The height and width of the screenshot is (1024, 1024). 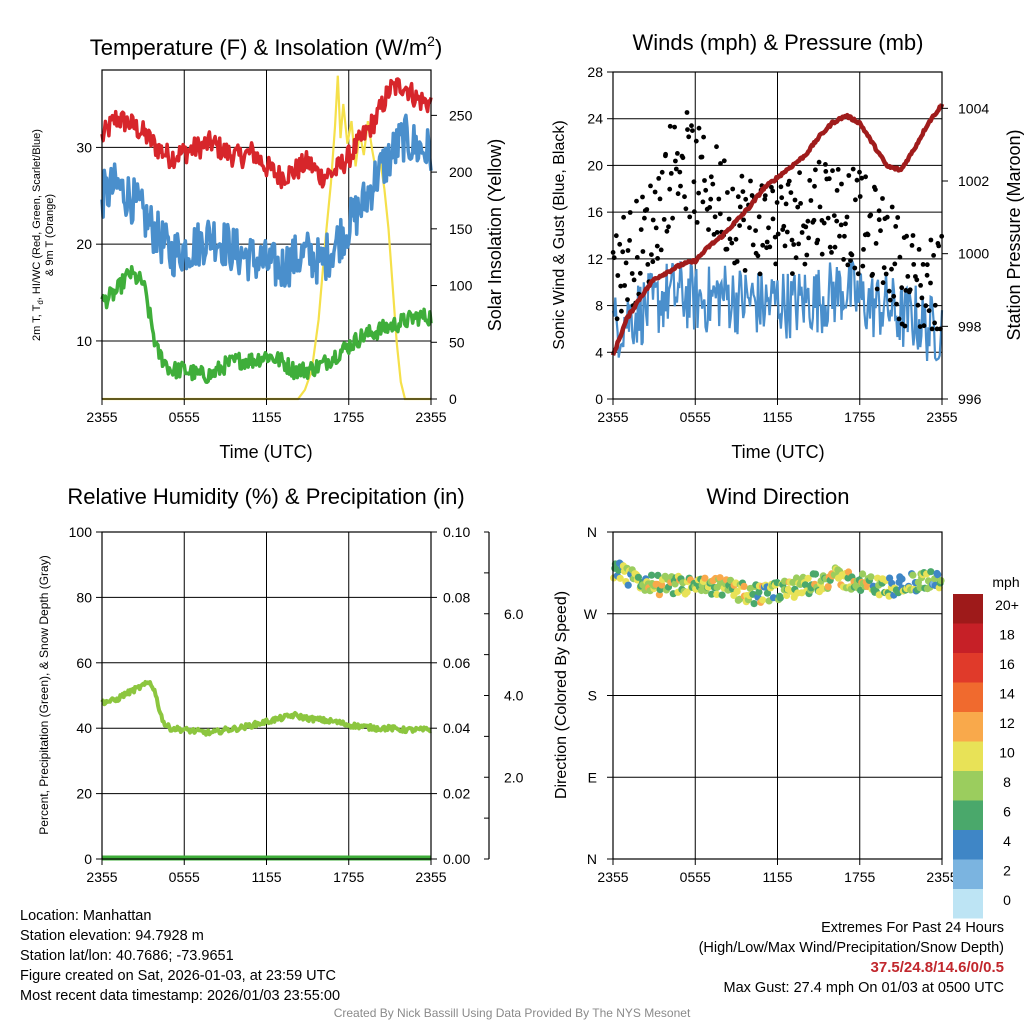 What do you see at coordinates (456, 663) in the screenshot?
I see `y-right-tick-label: 0.06` at bounding box center [456, 663].